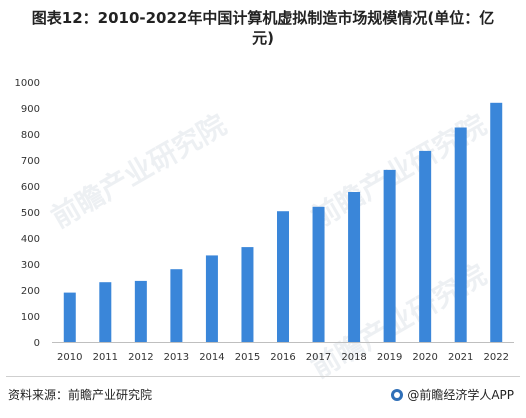  Describe the element at coordinates (397, 394) in the screenshot. I see `brand-logo-icon` at that location.